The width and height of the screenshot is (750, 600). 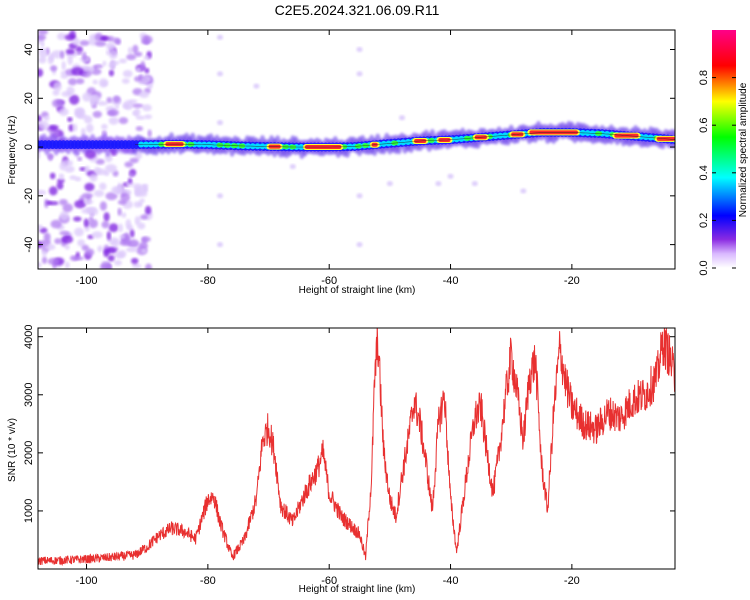 What do you see at coordinates (29, 395) in the screenshot?
I see `y-tick-label: 3000` at bounding box center [29, 395].